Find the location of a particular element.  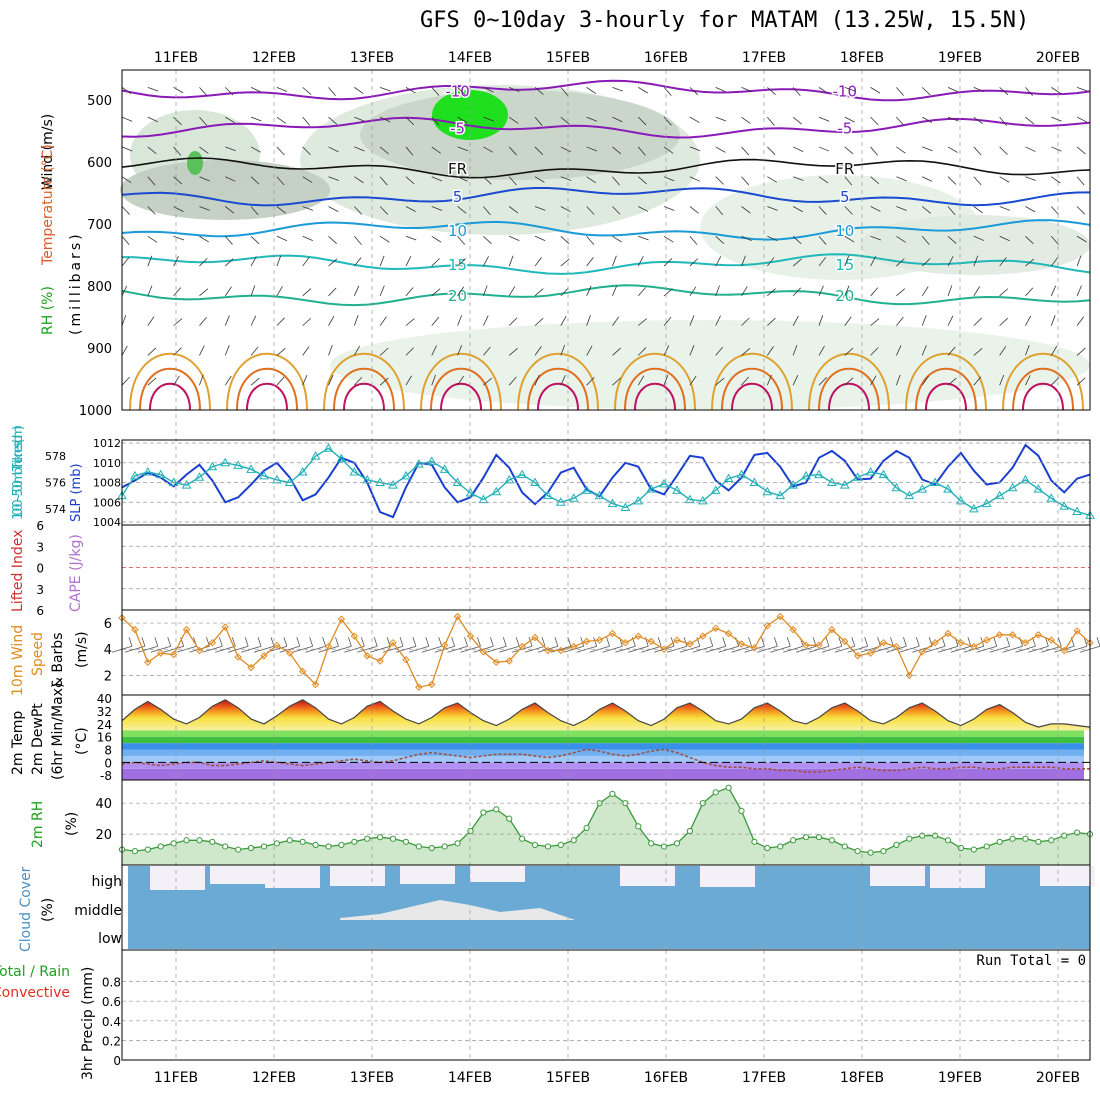

date-label-bottom: 12FEB is located at coordinates (274, 1078).